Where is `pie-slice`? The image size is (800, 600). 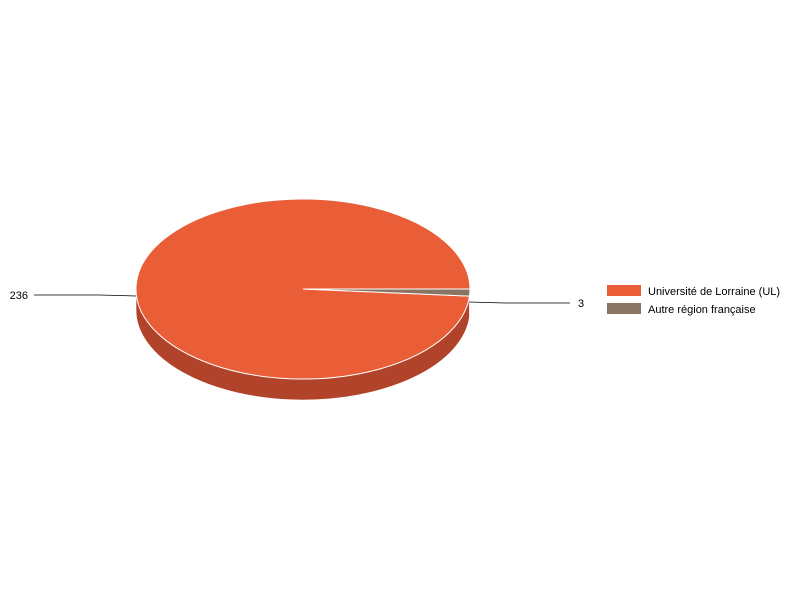 pie-slice is located at coordinates (386, 292).